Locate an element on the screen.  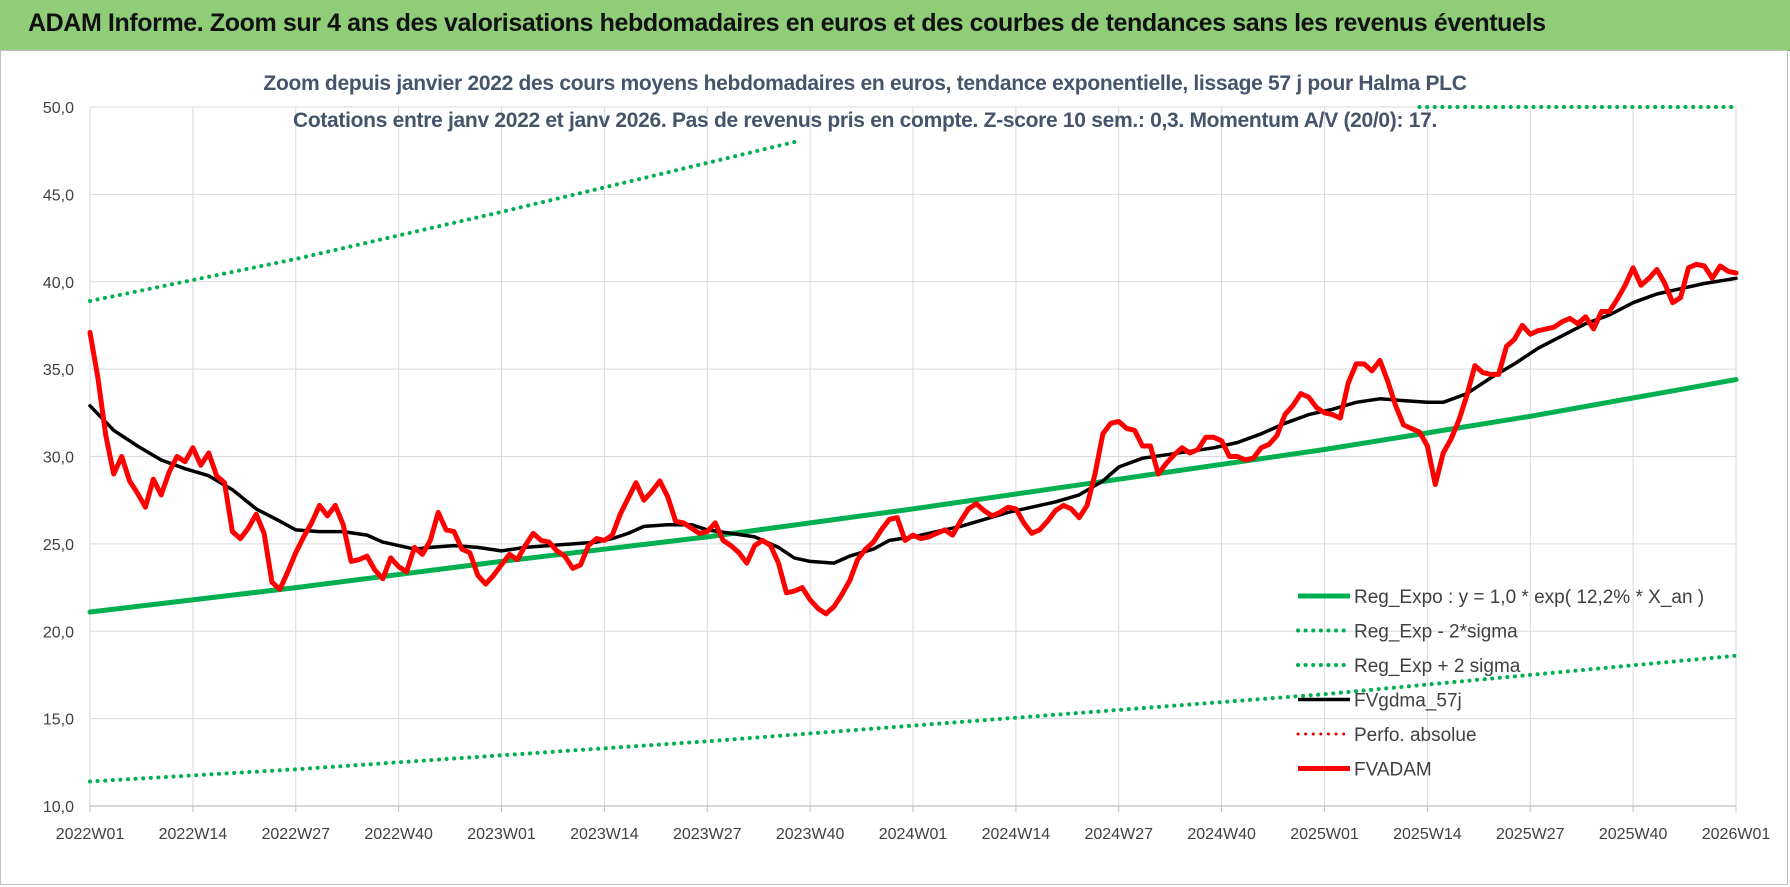
legend-label: Reg_Expo : y = 1,0 * exp( 12,2% * X_an ) is located at coordinates (1529, 597).